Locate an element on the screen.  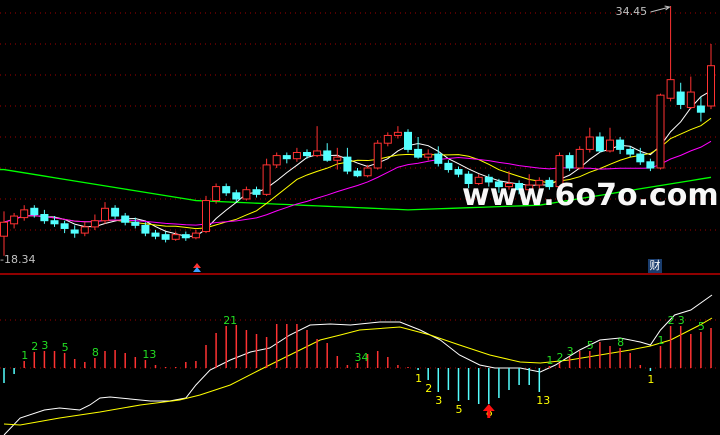
signal-triangle-icon is located at coordinates (197, 269).